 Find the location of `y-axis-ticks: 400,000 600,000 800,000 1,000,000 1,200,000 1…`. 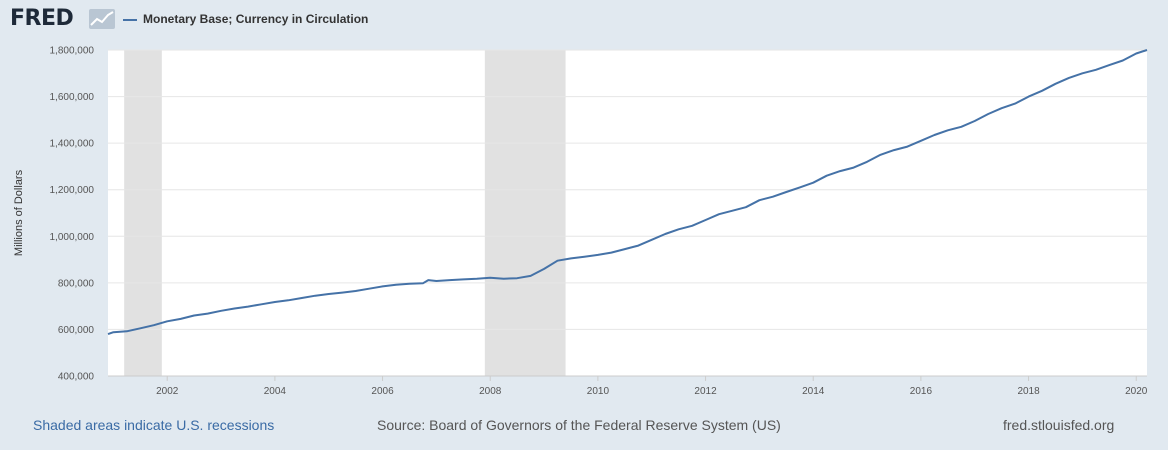

y-axis-ticks: 400,000 600,000 800,000 1,000,000 1,200,000 1… is located at coordinates (72, 214).